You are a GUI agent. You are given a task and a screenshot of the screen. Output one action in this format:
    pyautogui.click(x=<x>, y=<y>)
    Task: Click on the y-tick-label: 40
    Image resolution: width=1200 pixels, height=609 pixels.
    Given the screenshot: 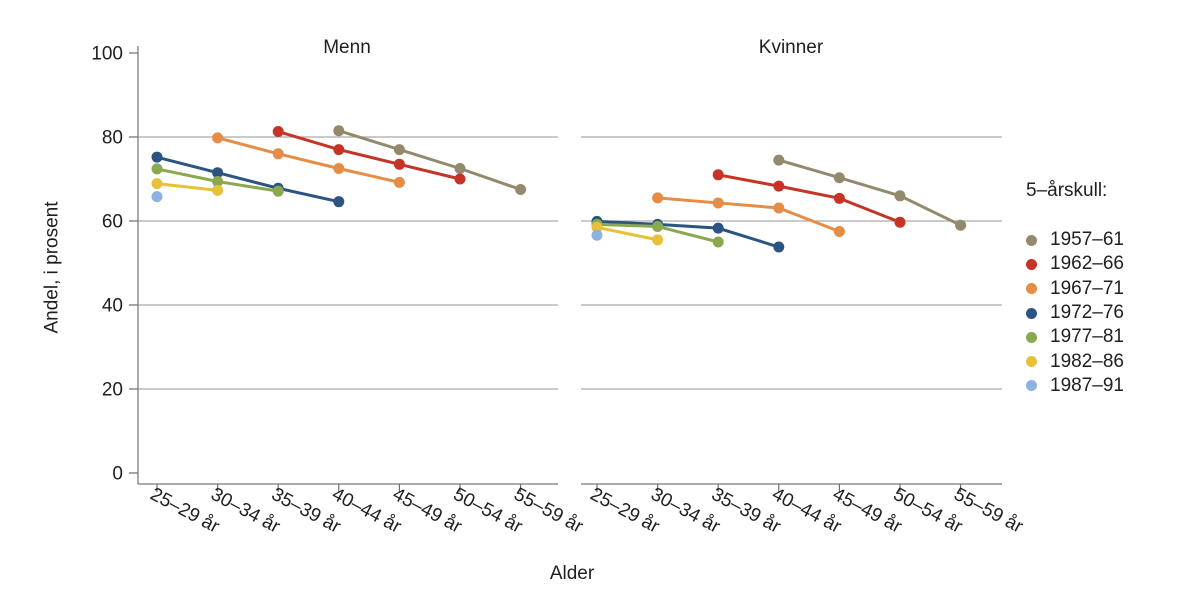 What is the action you would take?
    pyautogui.click(x=112, y=306)
    